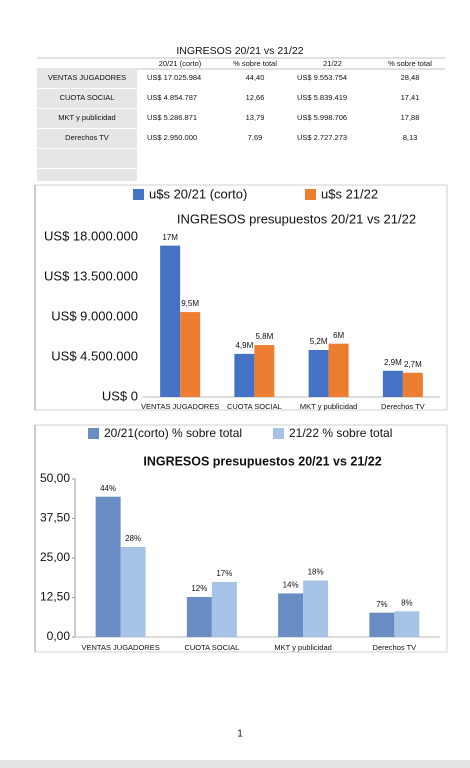 This screenshot has height=768, width=470. Describe the element at coordinates (199, 588) in the screenshot. I see `value-label: 12%` at that location.